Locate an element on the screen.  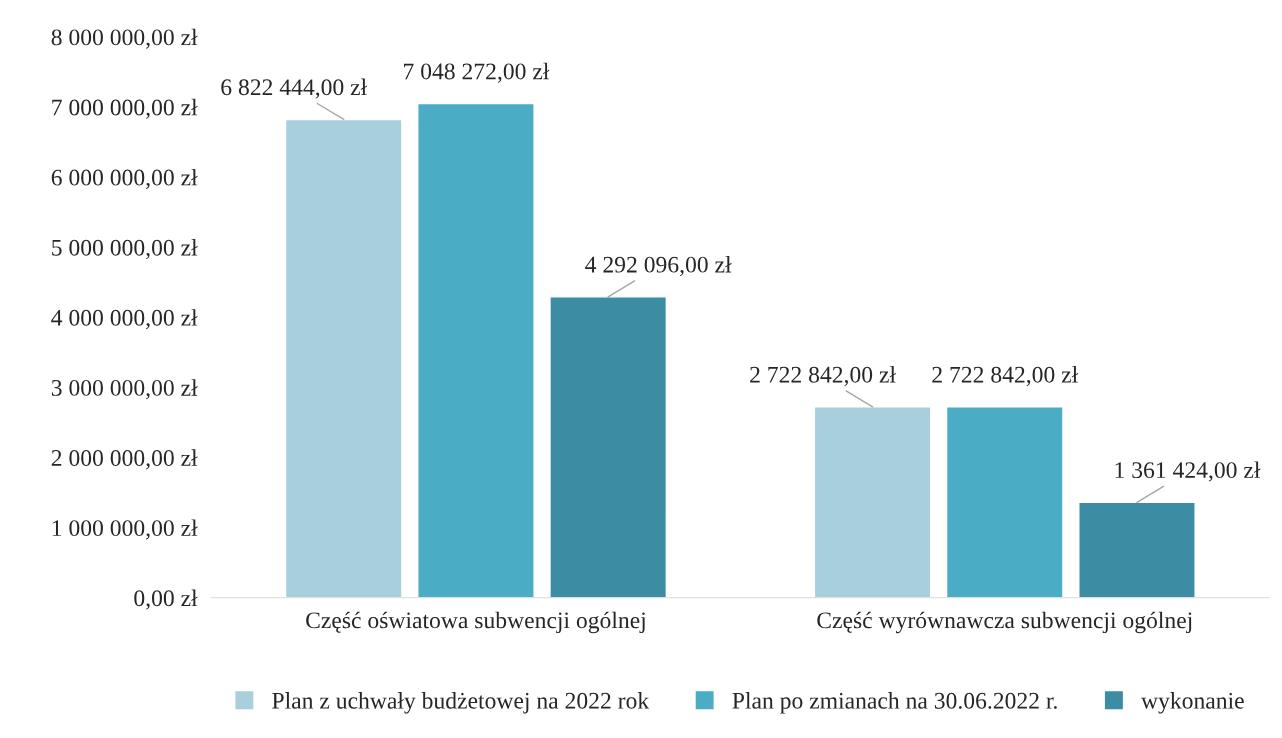
legend-label: Plan z uchwały budżetowej na 2022 rok is located at coordinates (461, 703).